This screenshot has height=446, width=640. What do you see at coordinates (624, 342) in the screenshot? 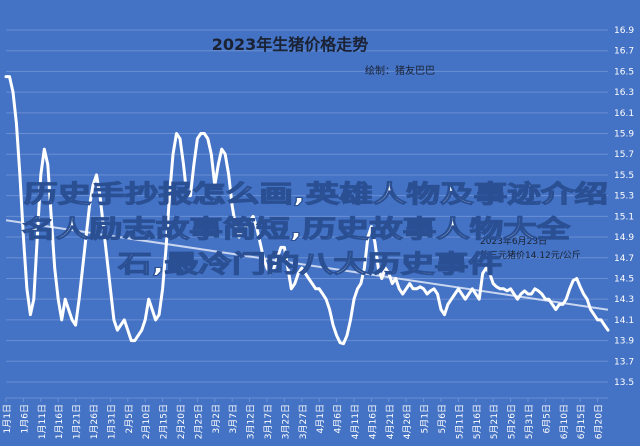
I see `y-tick-label: 13.9` at bounding box center [624, 342].